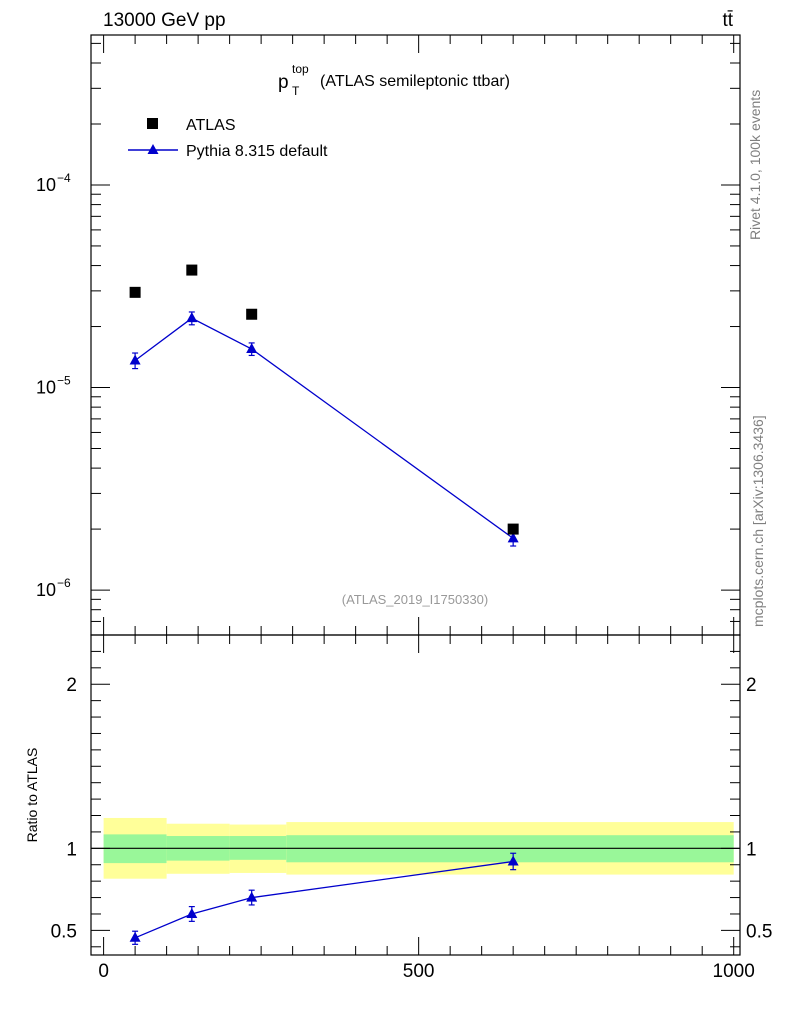  Describe the element at coordinates (300, 69) in the screenshot. I see `plot-title-superscript: top` at that location.